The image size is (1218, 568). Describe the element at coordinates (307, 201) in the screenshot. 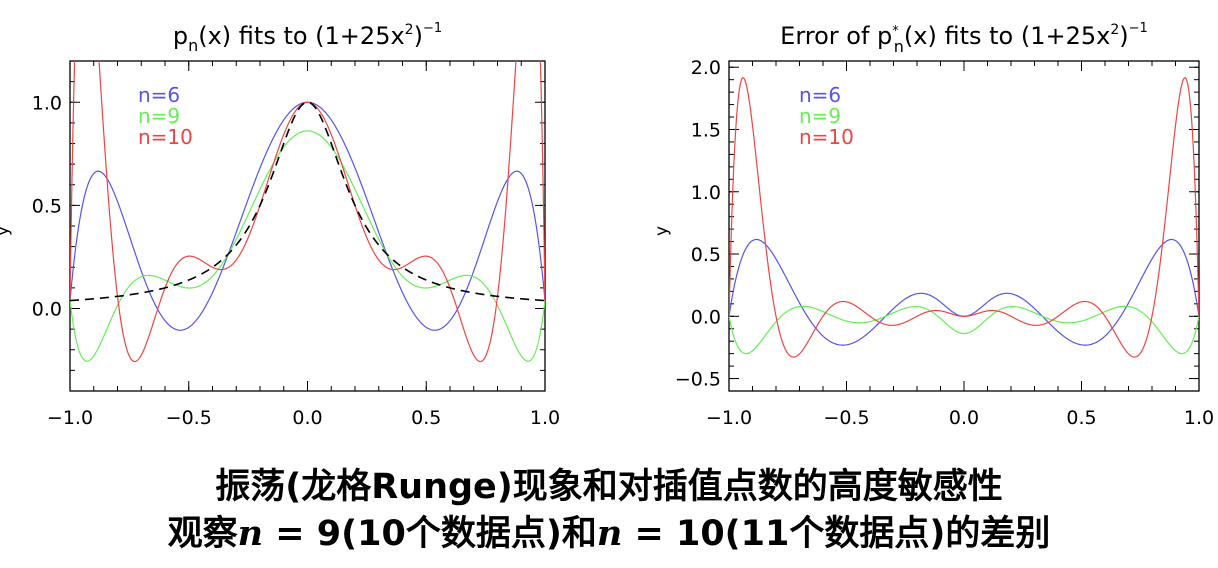

I see `runge-function-line` at that location.